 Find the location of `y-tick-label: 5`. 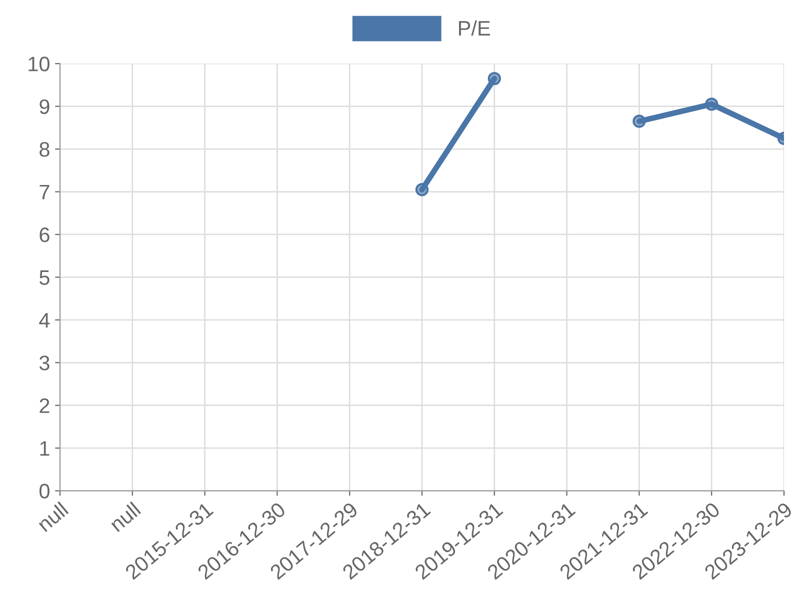

y-tick-label: 5 is located at coordinates (45, 277).